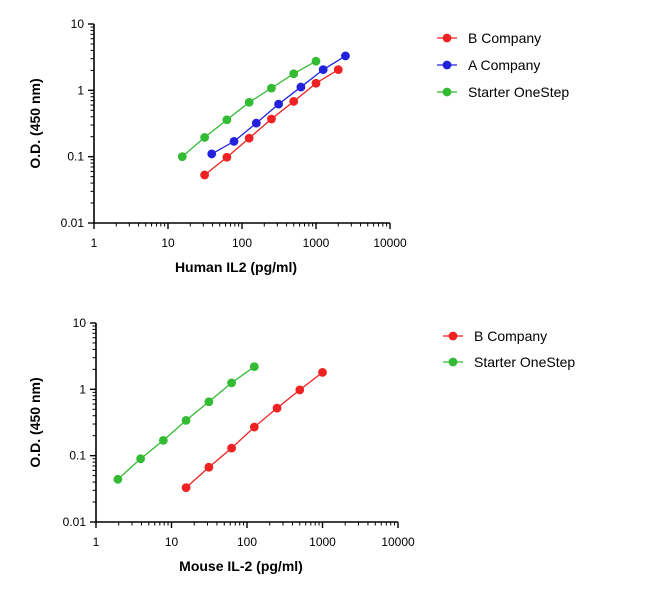 This screenshot has width=650, height=589. I want to click on legend-entry: A Company, so click(488, 65).